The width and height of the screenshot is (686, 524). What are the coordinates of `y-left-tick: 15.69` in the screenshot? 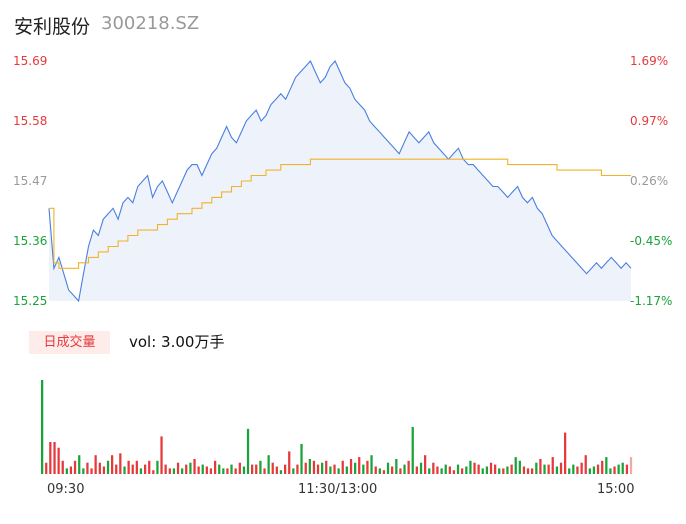 It's located at (30, 61).